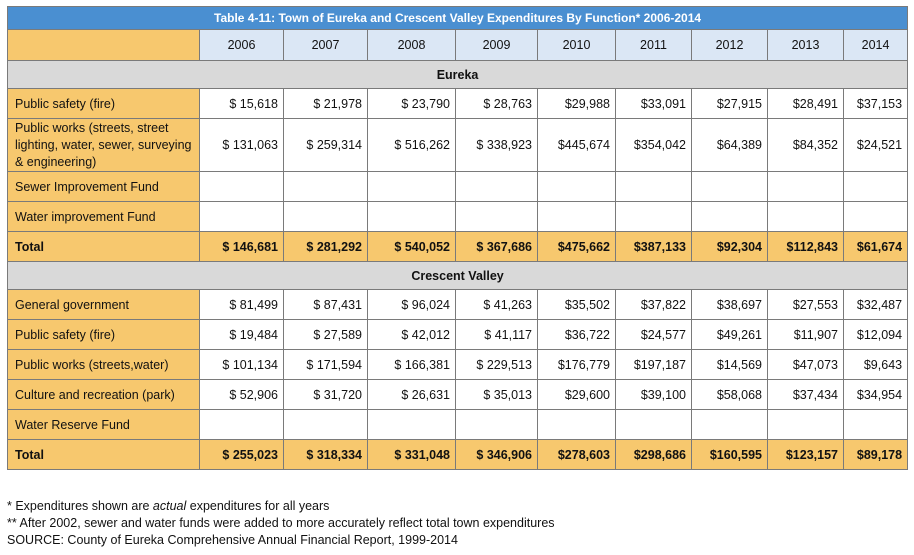  I want to click on value-cell: $ 28,763, so click(496, 103).